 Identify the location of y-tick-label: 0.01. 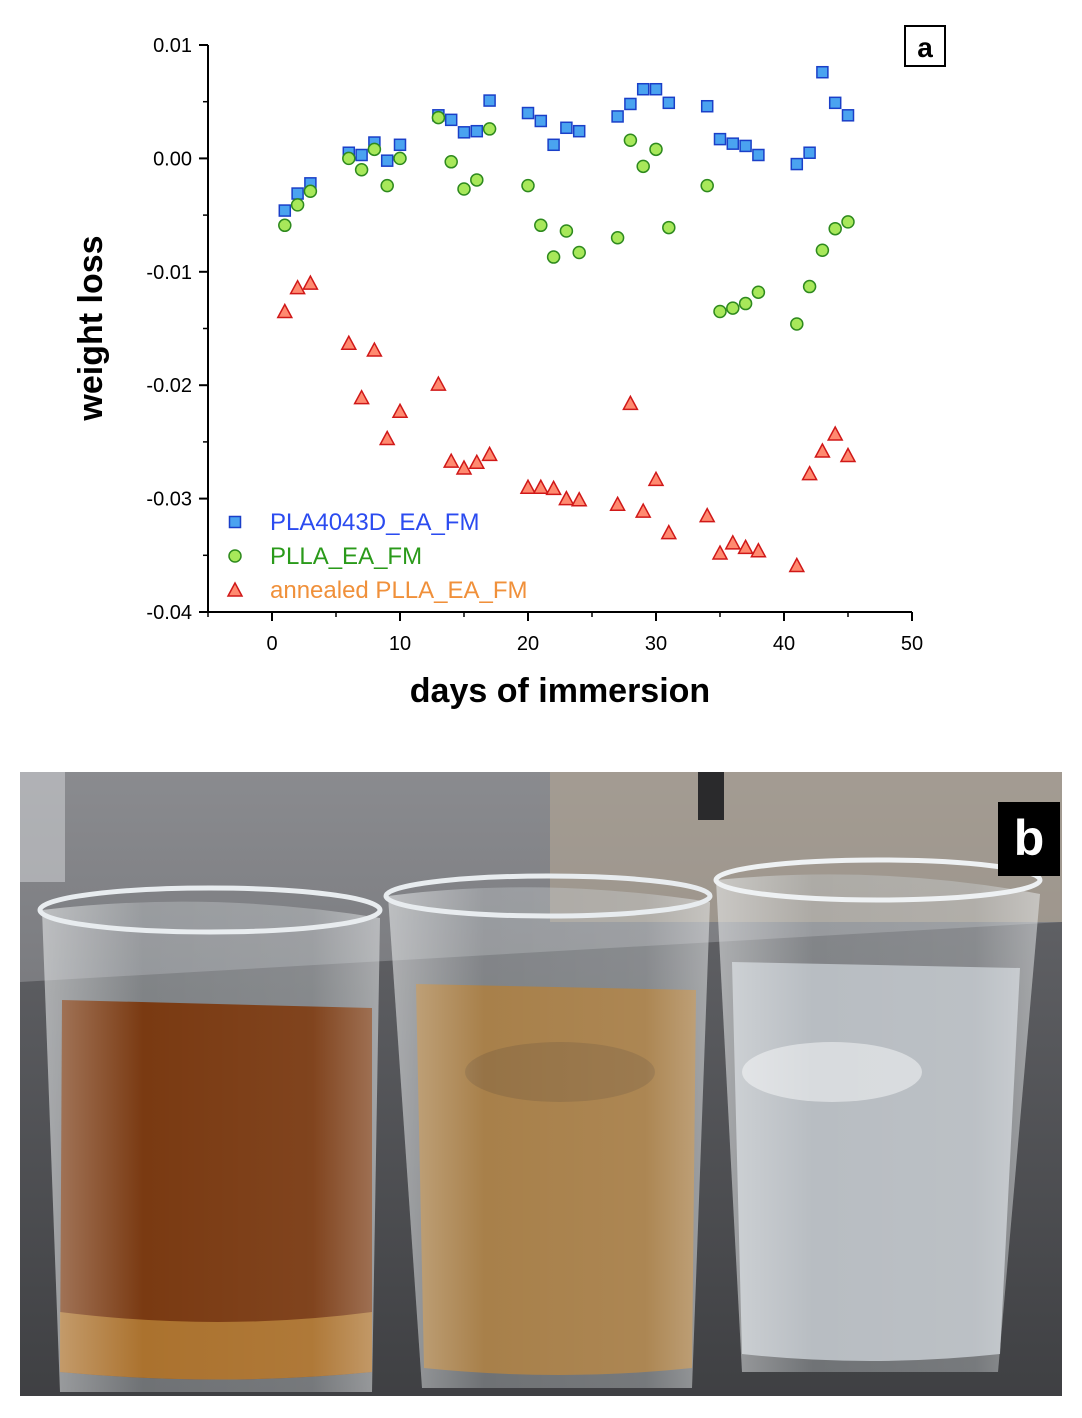
(172, 46).